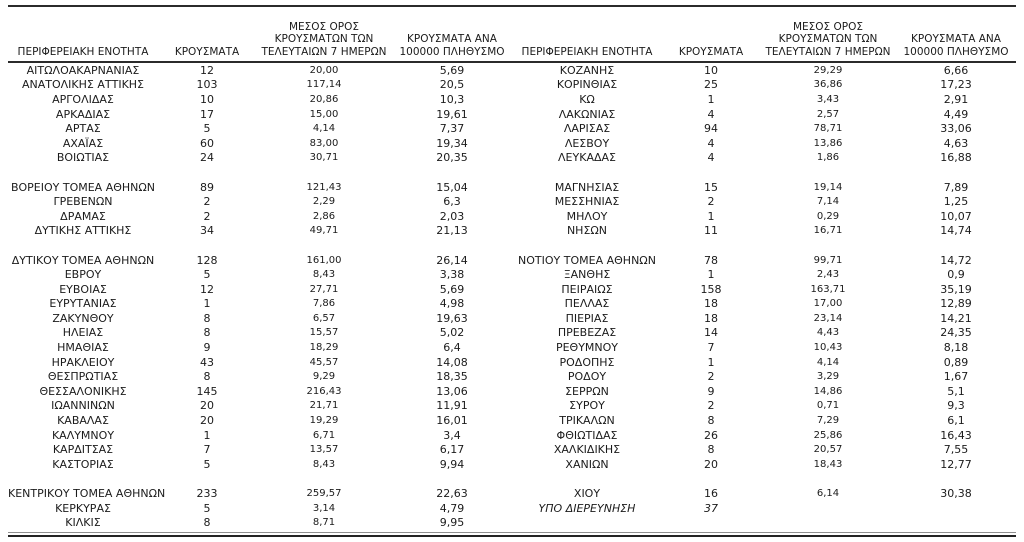 This screenshot has width=1024, height=542. I want to click on region-cell: ΠΕΙΡΑΙΩΣ, so click(587, 289).